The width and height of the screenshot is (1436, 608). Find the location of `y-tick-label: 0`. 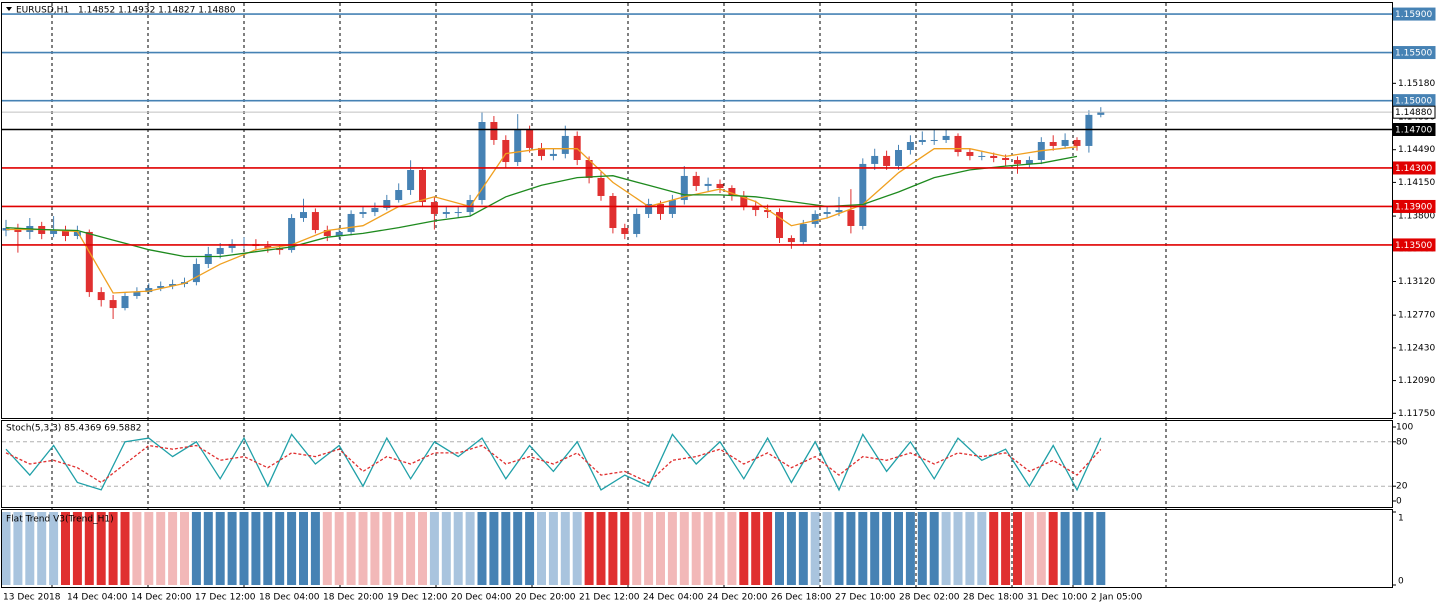

y-tick-label: 0 is located at coordinates (1399, 502).